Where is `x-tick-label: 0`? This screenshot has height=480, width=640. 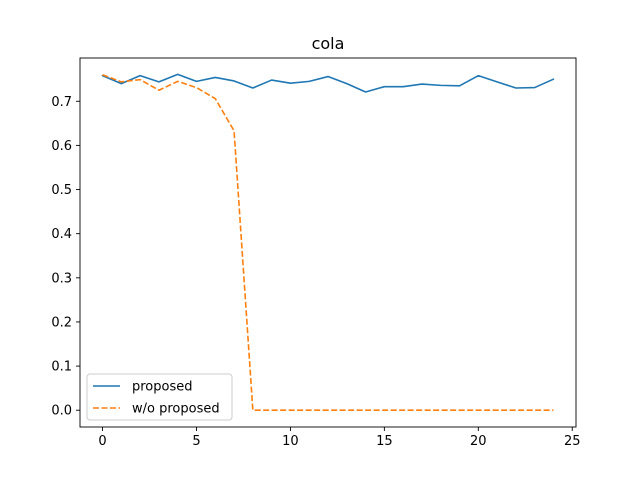 x-tick-label: 0 is located at coordinates (102, 441).